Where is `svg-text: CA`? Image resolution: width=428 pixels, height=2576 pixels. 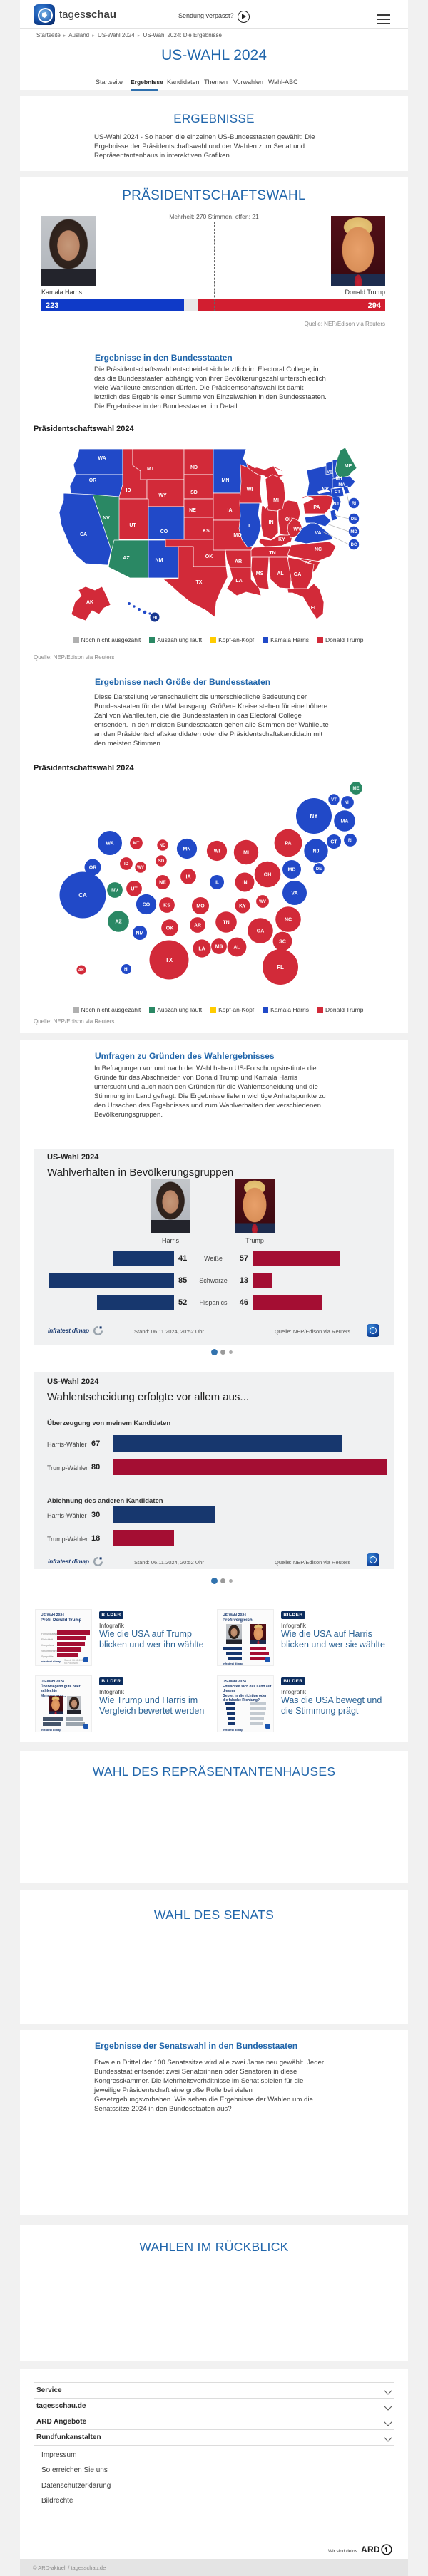 svg-text: CA is located at coordinates (82, 895).